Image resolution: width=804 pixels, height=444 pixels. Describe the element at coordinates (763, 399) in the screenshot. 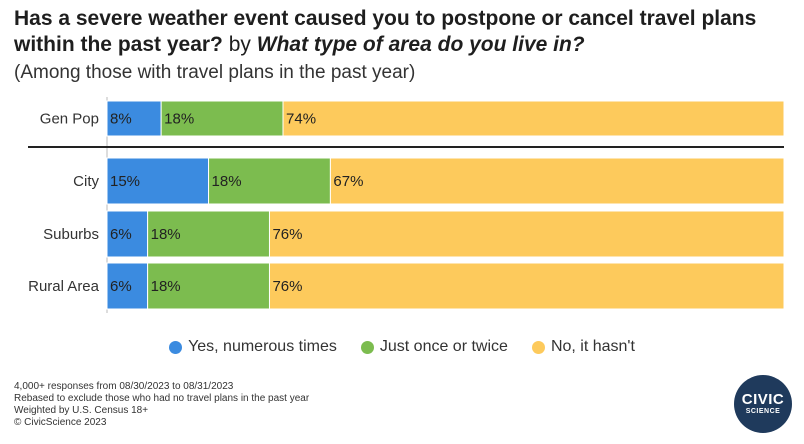

I see `logo-line1: CIVIC` at that location.